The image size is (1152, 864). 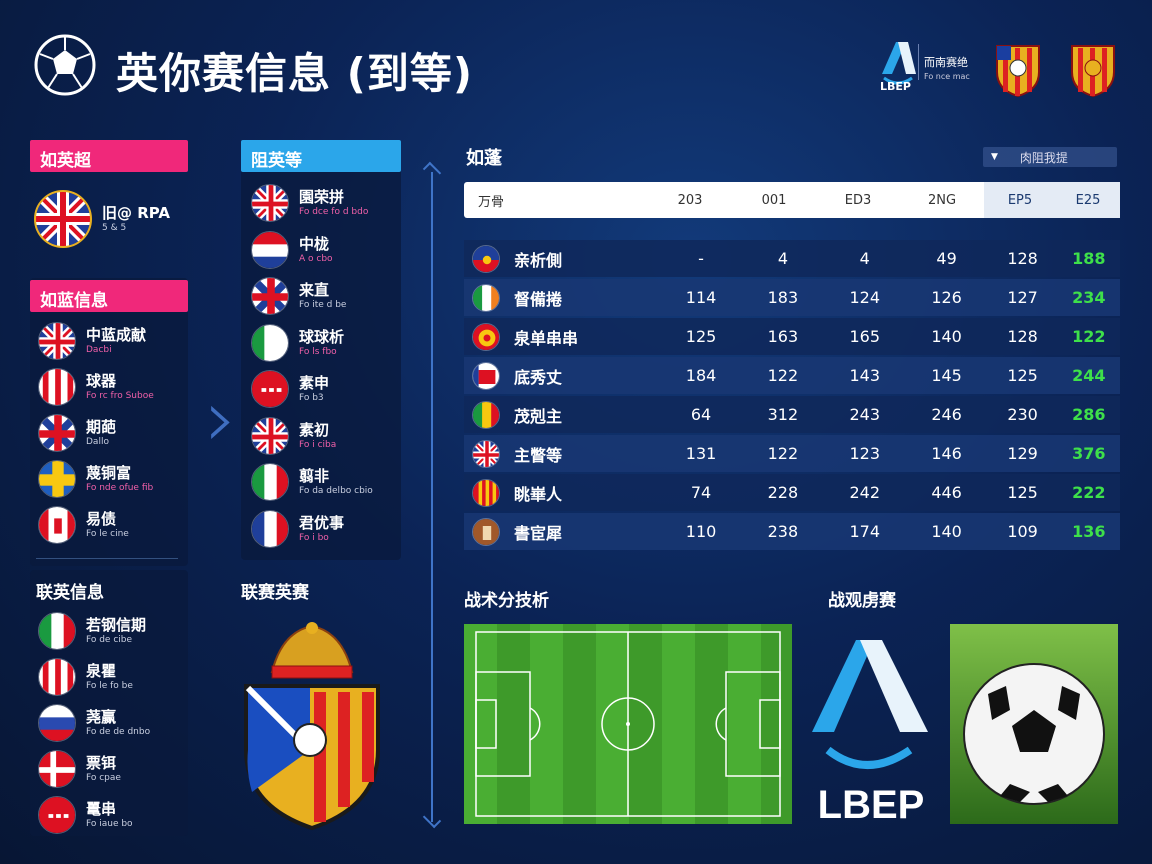 What do you see at coordinates (70, 593) in the screenshot?
I see `league-info-heading: 联英信息` at bounding box center [70, 593].